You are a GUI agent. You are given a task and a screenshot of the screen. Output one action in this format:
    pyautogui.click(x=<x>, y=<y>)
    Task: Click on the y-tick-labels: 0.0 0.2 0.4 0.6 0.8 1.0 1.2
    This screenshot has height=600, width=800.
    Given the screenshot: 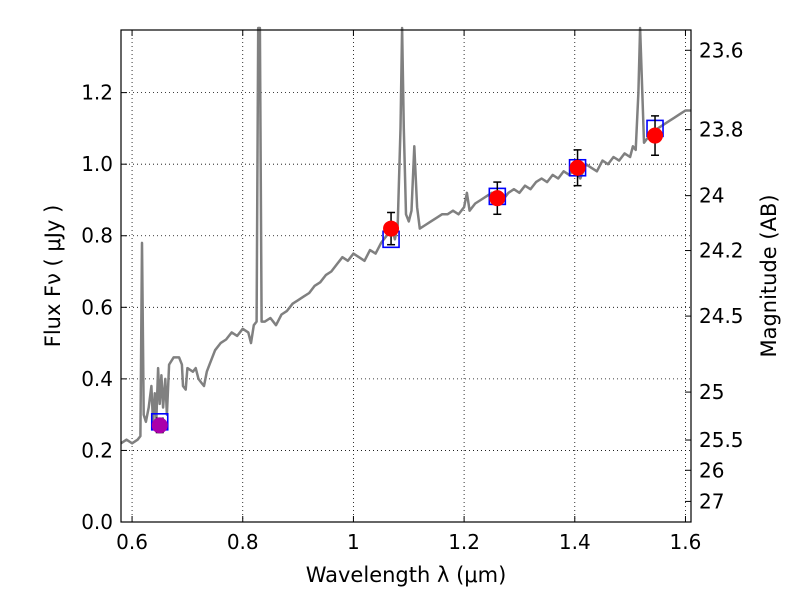 What is the action you would take?
    pyautogui.click(x=97, y=307)
    